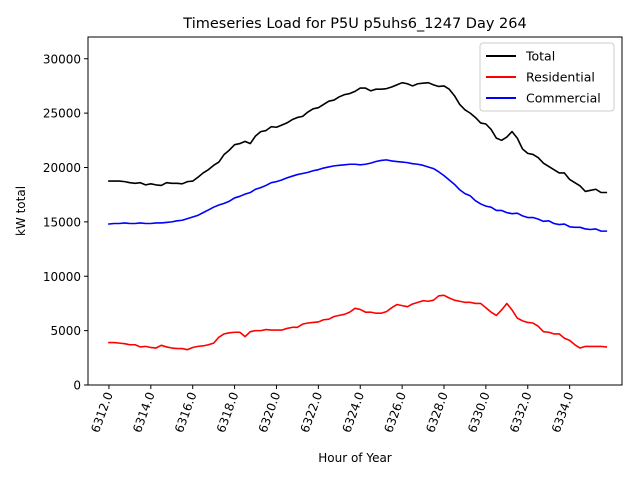  Describe the element at coordinates (62, 114) in the screenshot. I see `y-tick-label: 25000` at that location.